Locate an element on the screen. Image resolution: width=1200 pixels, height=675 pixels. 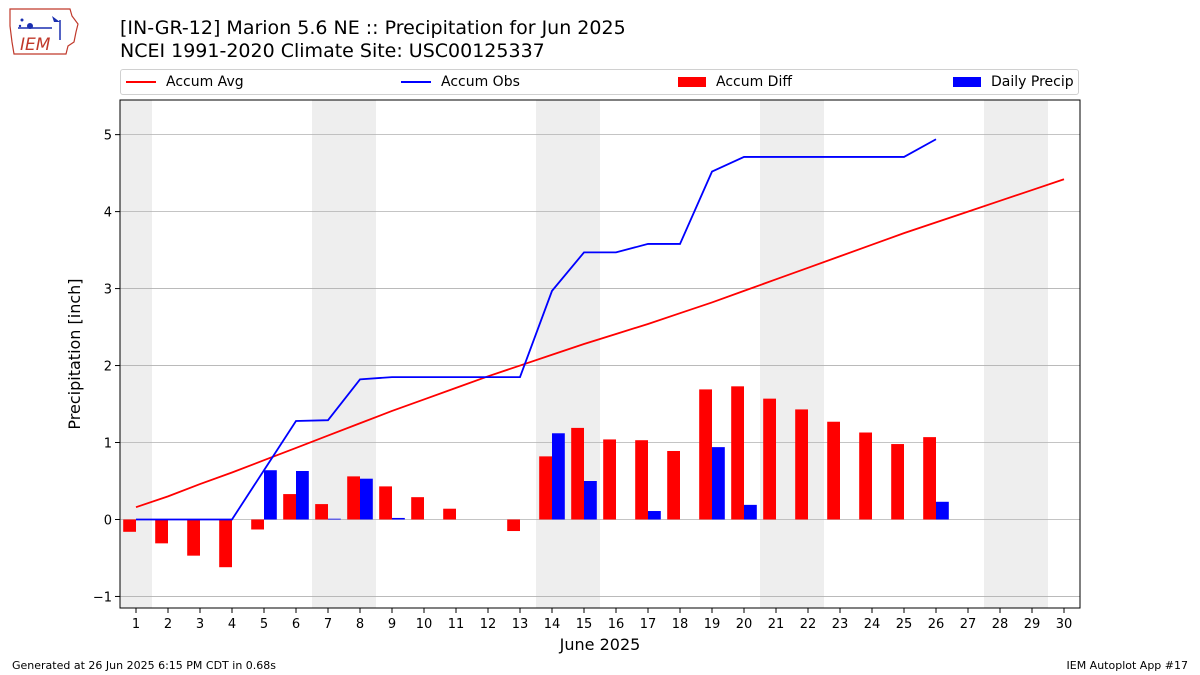
x-tick-label: 28 is located at coordinates (1000, 624).